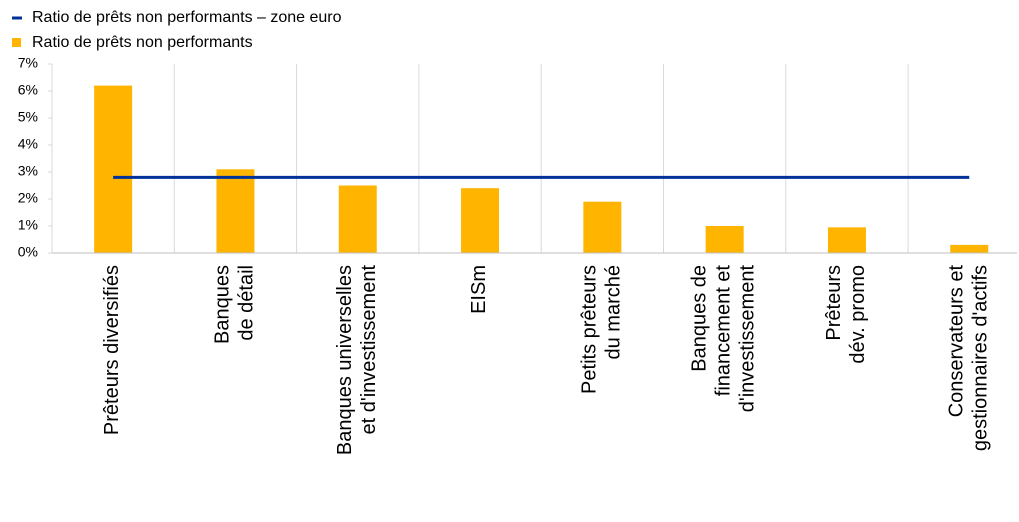  What do you see at coordinates (700, 318) in the screenshot?
I see `label-line: Banques de` at bounding box center [700, 318].